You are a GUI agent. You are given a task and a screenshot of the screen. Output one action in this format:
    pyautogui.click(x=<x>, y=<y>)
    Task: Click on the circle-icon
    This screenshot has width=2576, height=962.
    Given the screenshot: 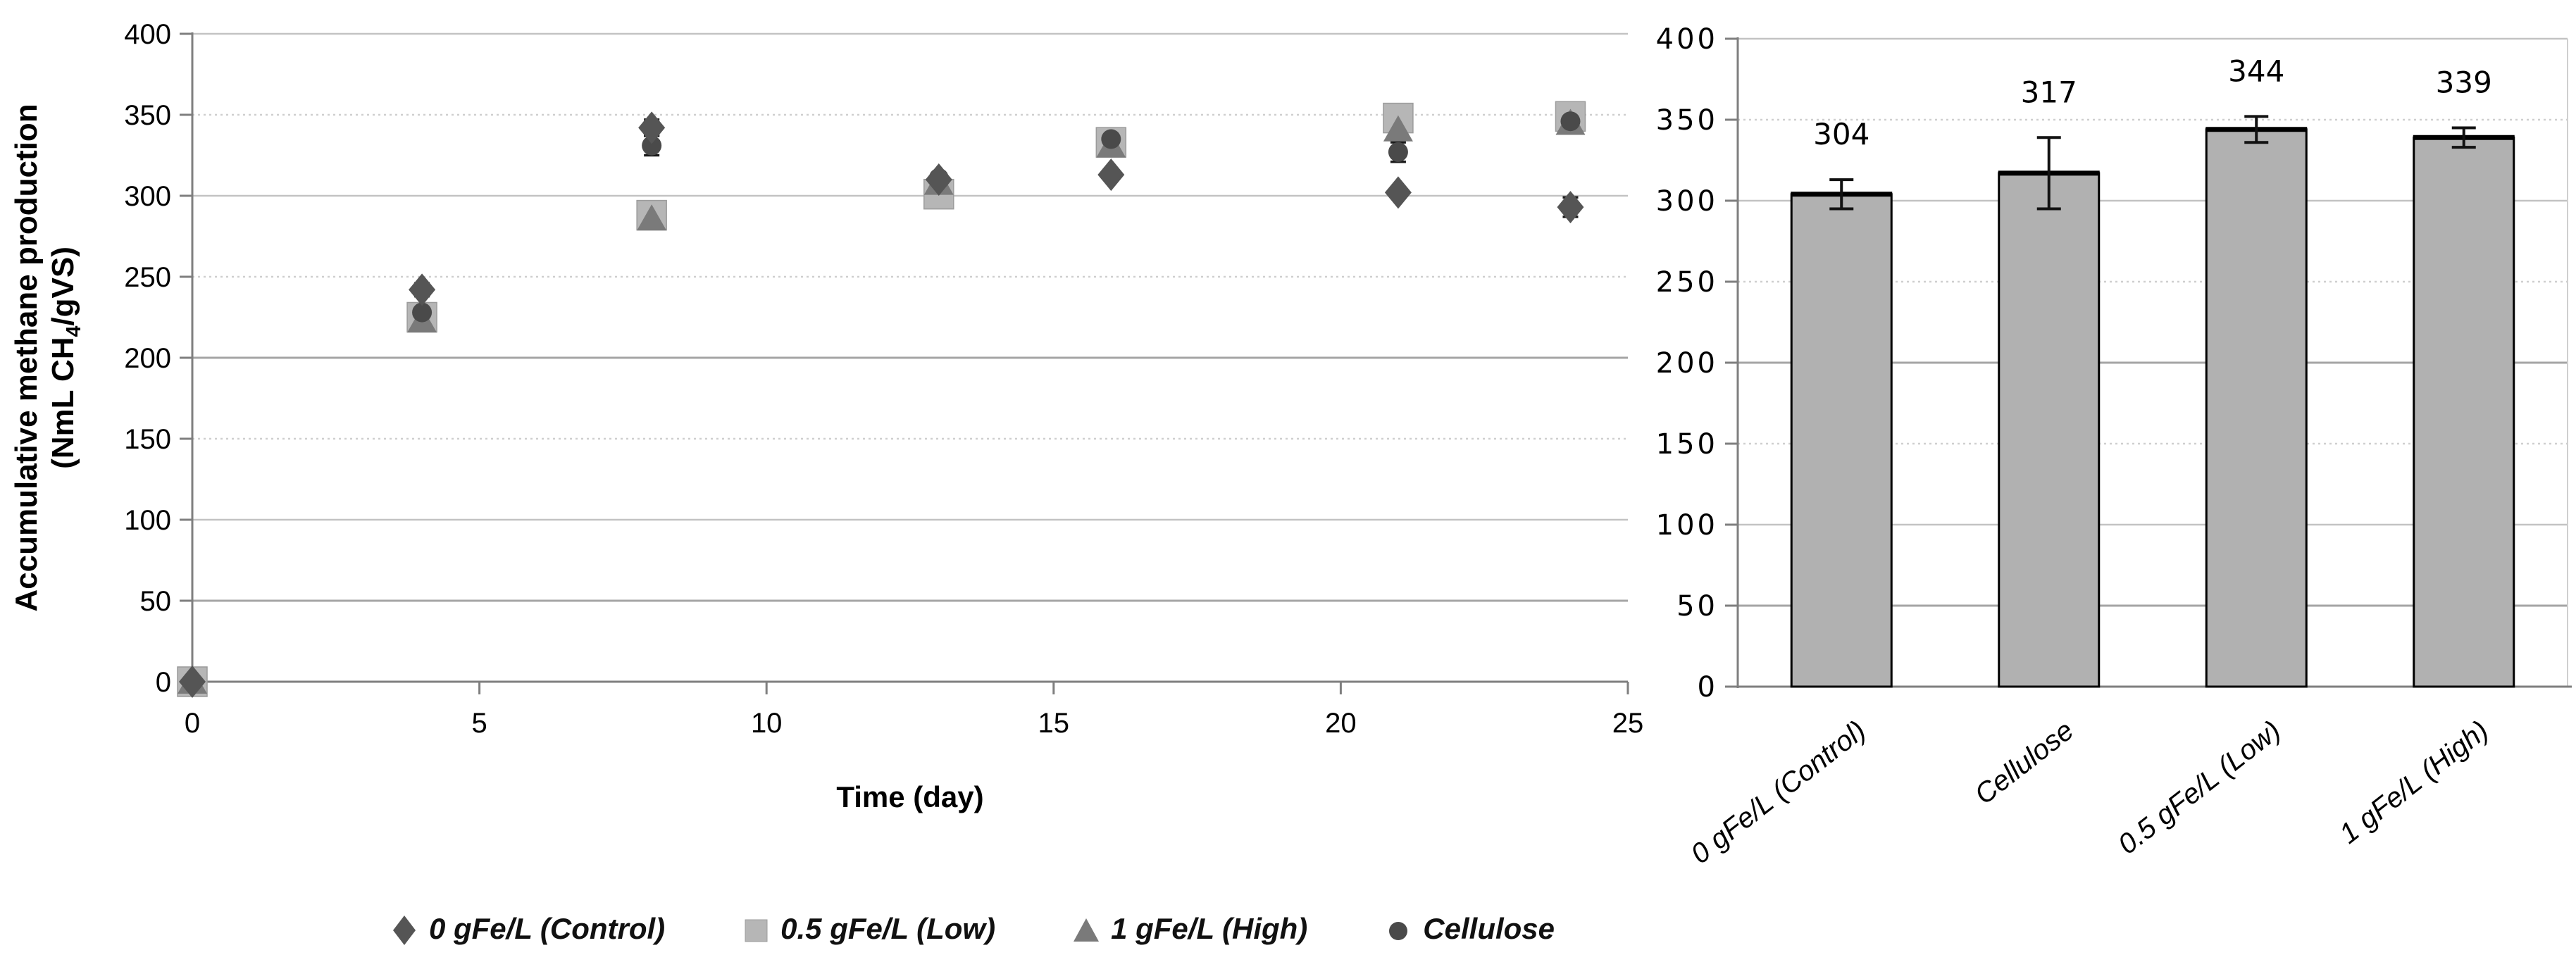 What is the action you would take?
    pyautogui.click(x=1398, y=931)
    